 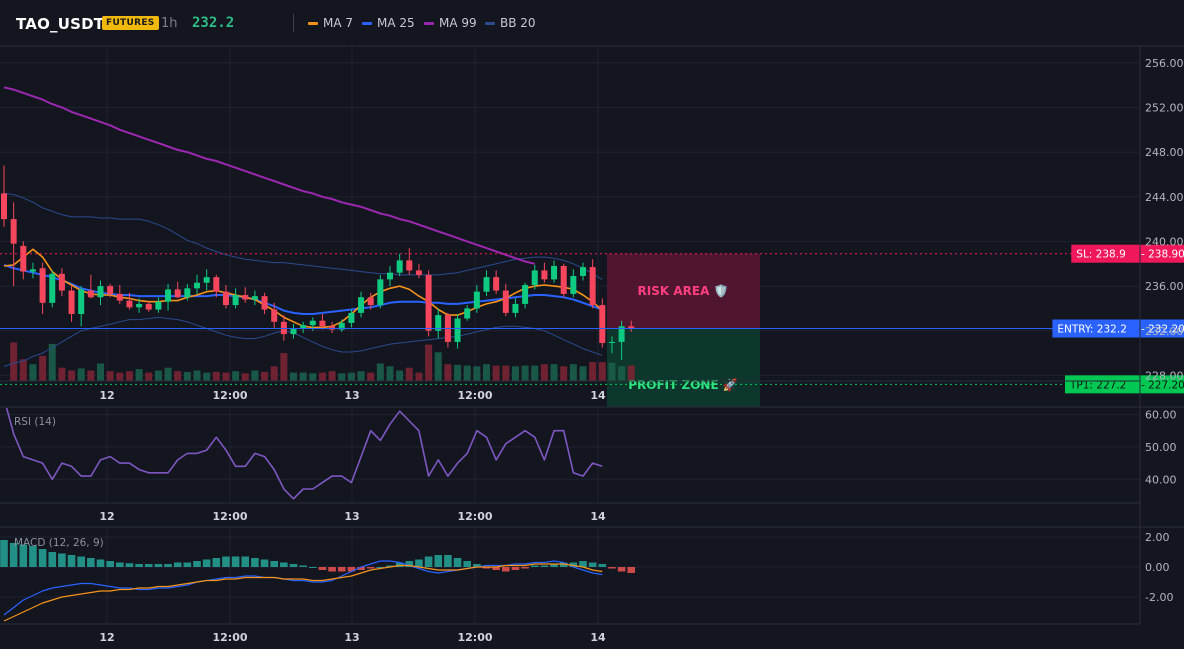 I want to click on legend-bb20: BB 20, so click(x=510, y=23).